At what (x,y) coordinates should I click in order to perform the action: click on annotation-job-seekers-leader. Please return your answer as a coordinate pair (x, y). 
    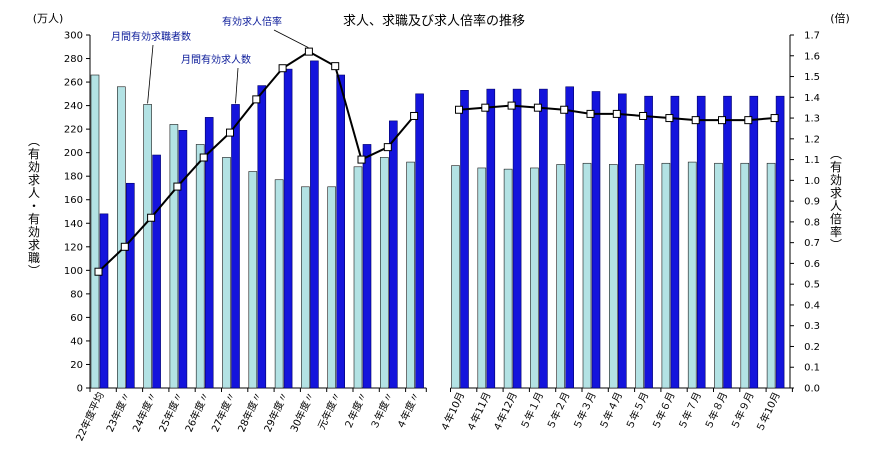
    Looking at the image, I should click on (150, 74).